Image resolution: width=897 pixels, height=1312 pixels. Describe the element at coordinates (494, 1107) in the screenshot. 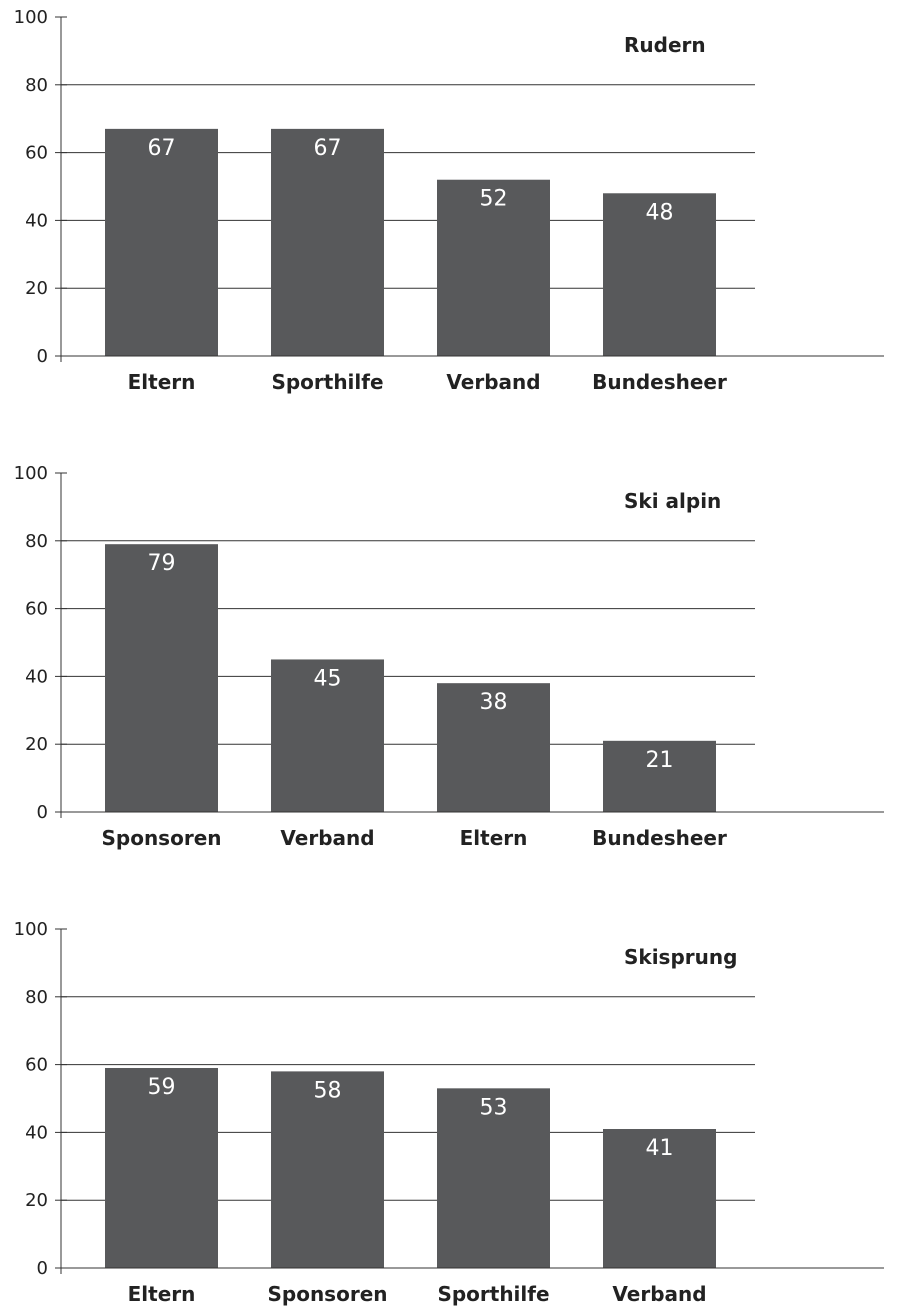

I see `bar-value-label: 53` at that location.